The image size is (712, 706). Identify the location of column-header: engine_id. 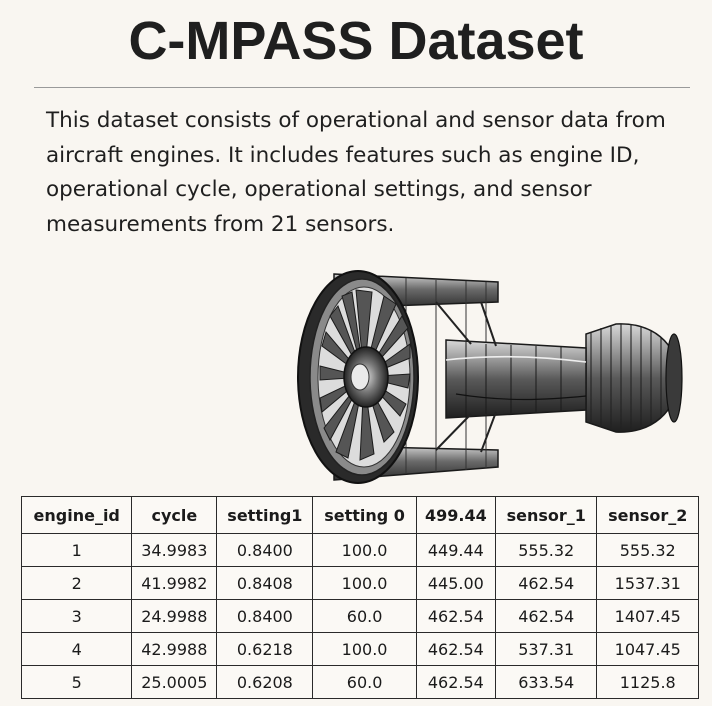
(76, 515).